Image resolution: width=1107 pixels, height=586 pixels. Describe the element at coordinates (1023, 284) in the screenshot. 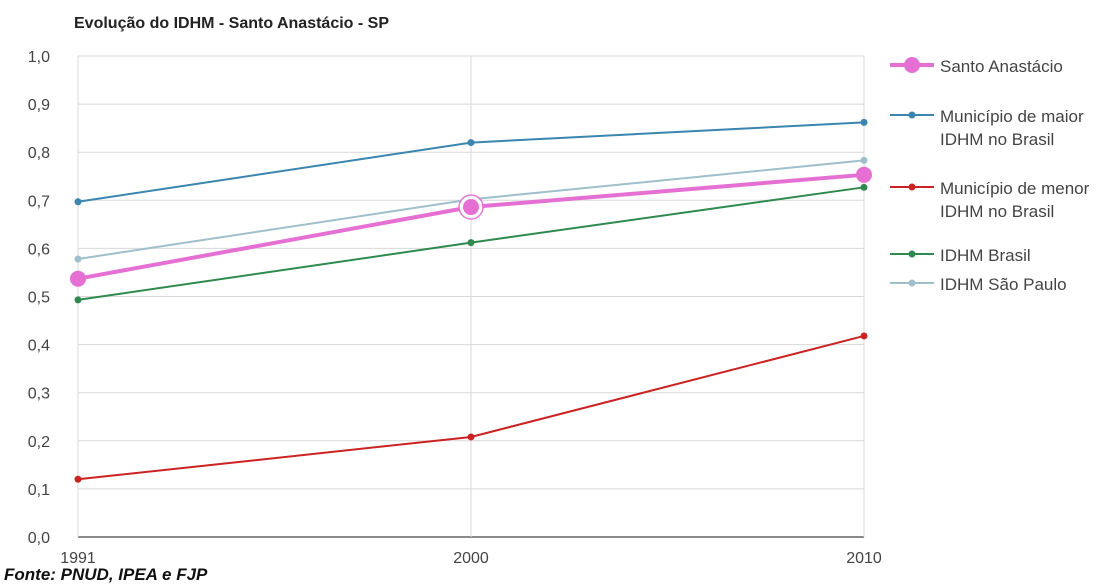

I see `legend-label: IDHM São Paulo` at that location.